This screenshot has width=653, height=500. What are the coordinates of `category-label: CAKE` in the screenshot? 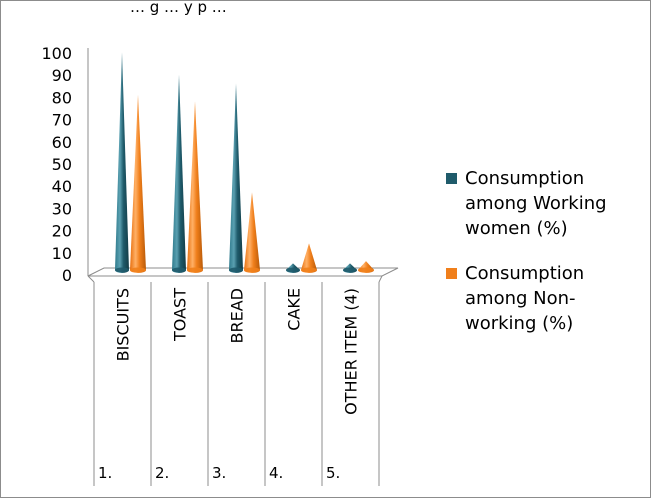 It's located at (294, 309).